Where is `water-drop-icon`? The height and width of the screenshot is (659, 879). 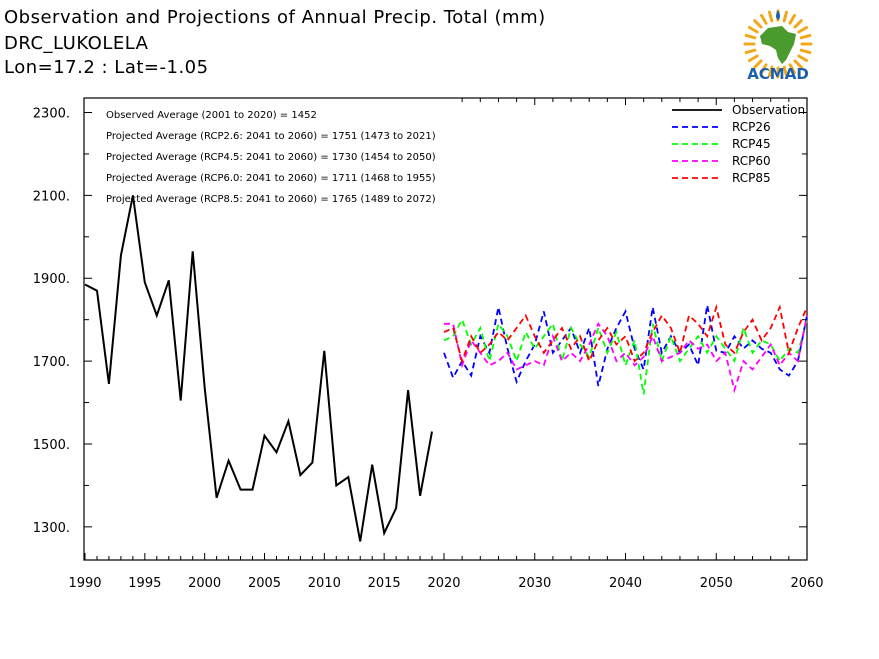 water-drop-icon is located at coordinates (778, 15).